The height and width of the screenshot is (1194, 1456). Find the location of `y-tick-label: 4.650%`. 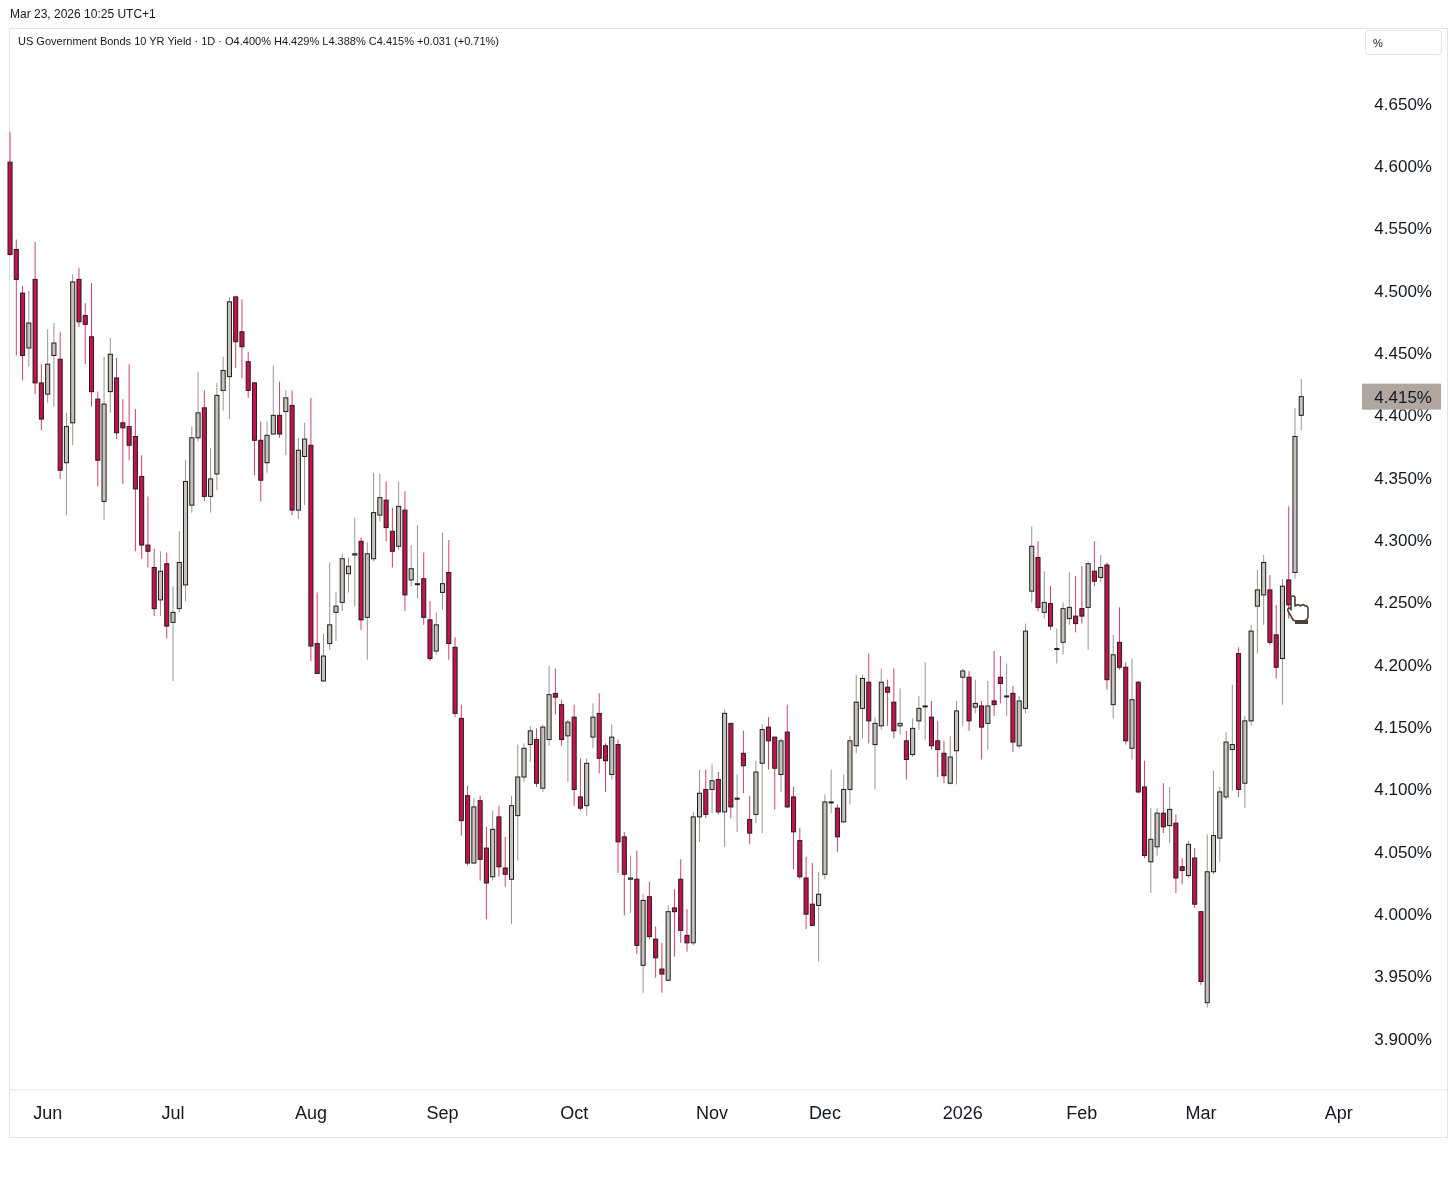

y-tick-label: 4.650% is located at coordinates (1403, 104).